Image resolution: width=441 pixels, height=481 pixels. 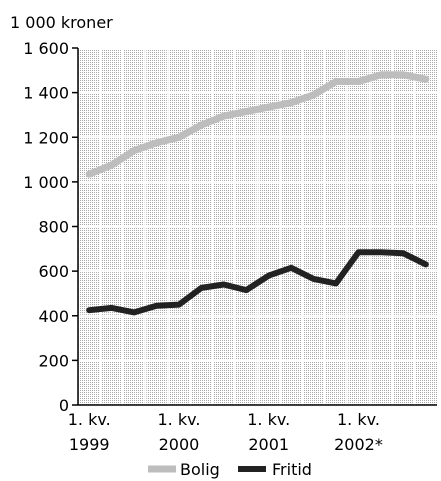 I want to click on legend-label-fritid: Fritid, so click(x=292, y=469).